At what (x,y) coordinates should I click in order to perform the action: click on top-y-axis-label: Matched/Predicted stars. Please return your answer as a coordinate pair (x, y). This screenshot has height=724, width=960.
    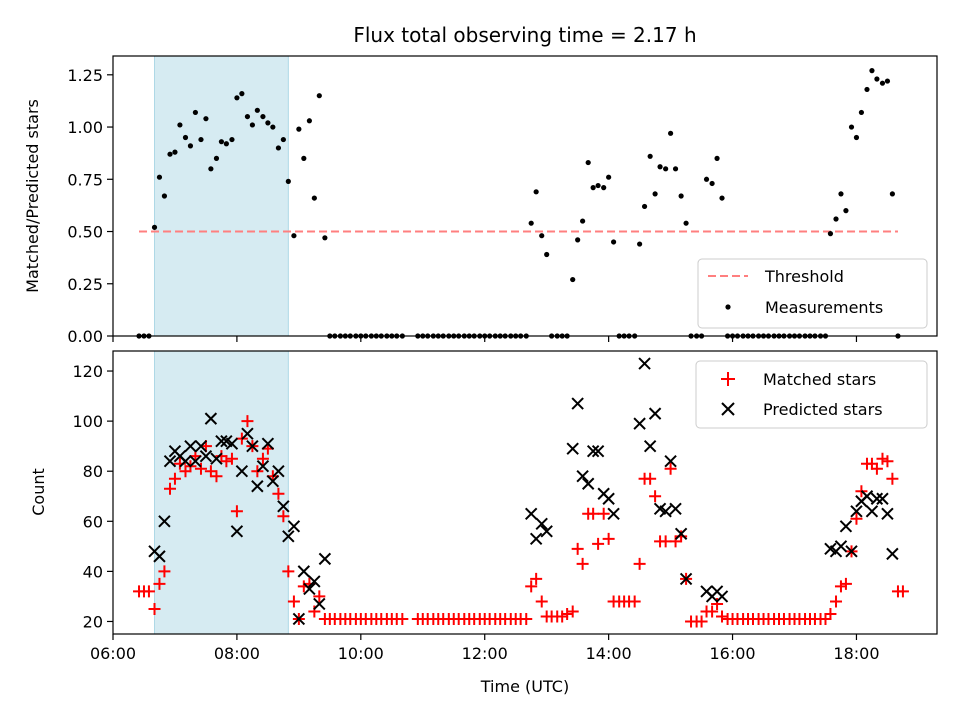
    Looking at the image, I should click on (32, 196).